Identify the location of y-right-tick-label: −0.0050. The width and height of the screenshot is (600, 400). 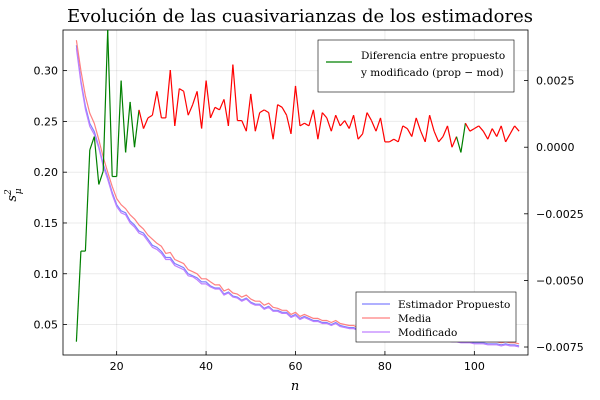
(560, 280).